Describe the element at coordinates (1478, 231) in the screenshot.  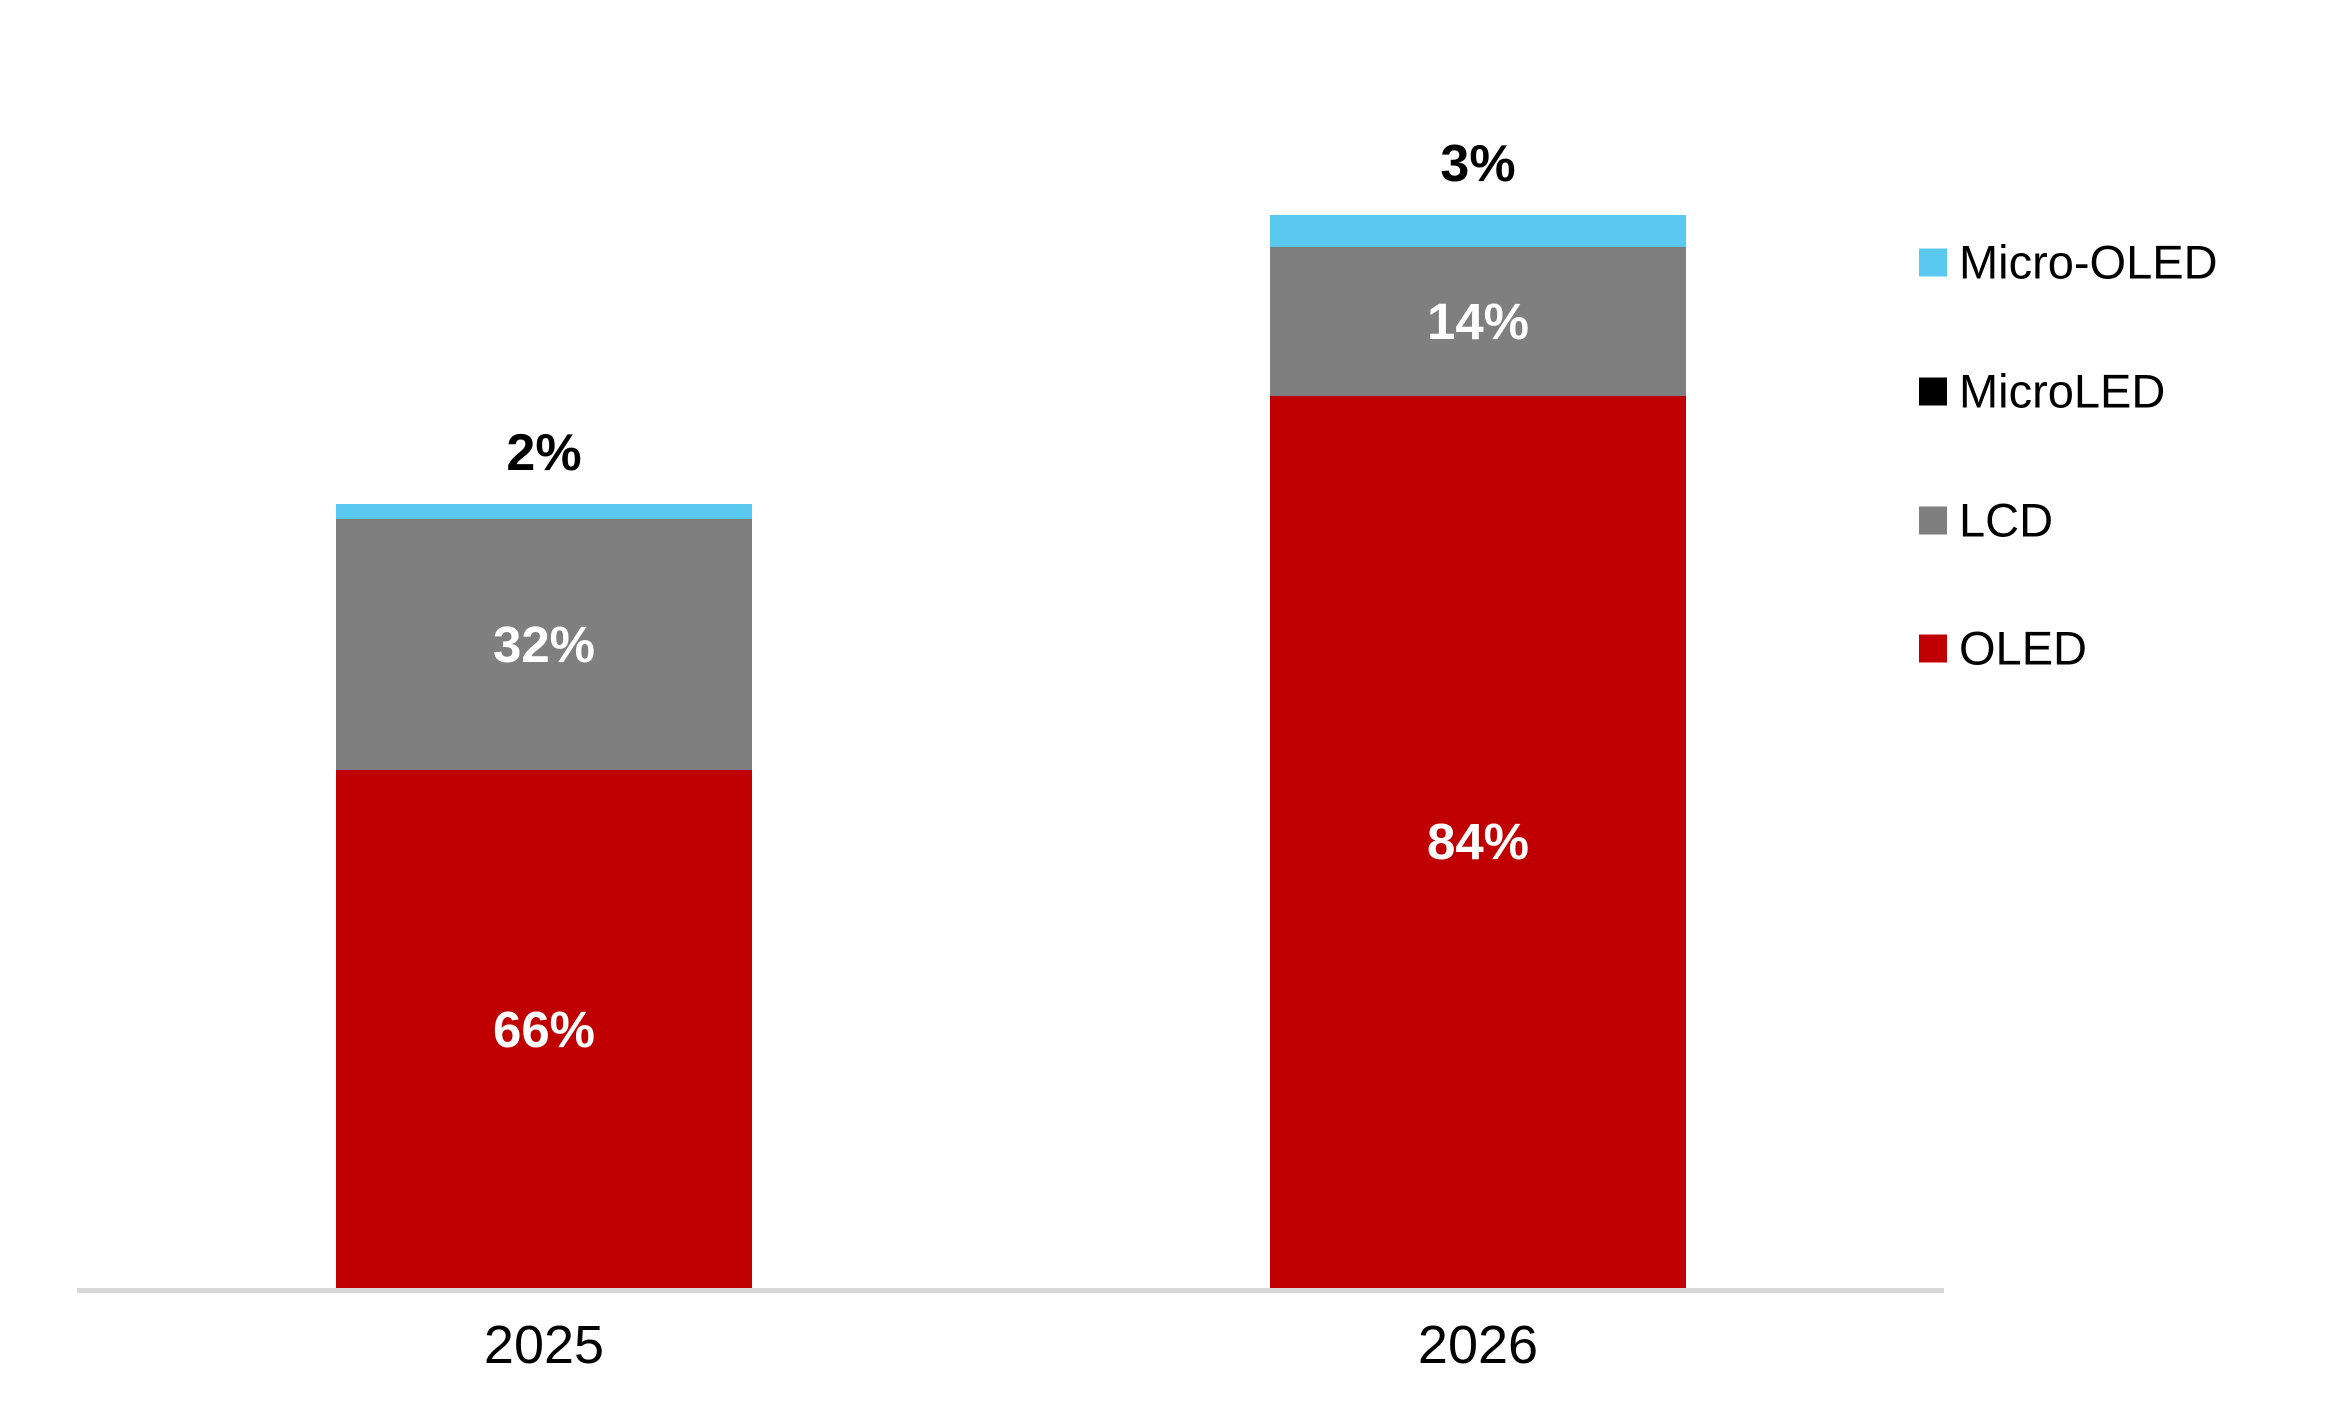
I see `bar-segment-2026-micro-oled` at that location.